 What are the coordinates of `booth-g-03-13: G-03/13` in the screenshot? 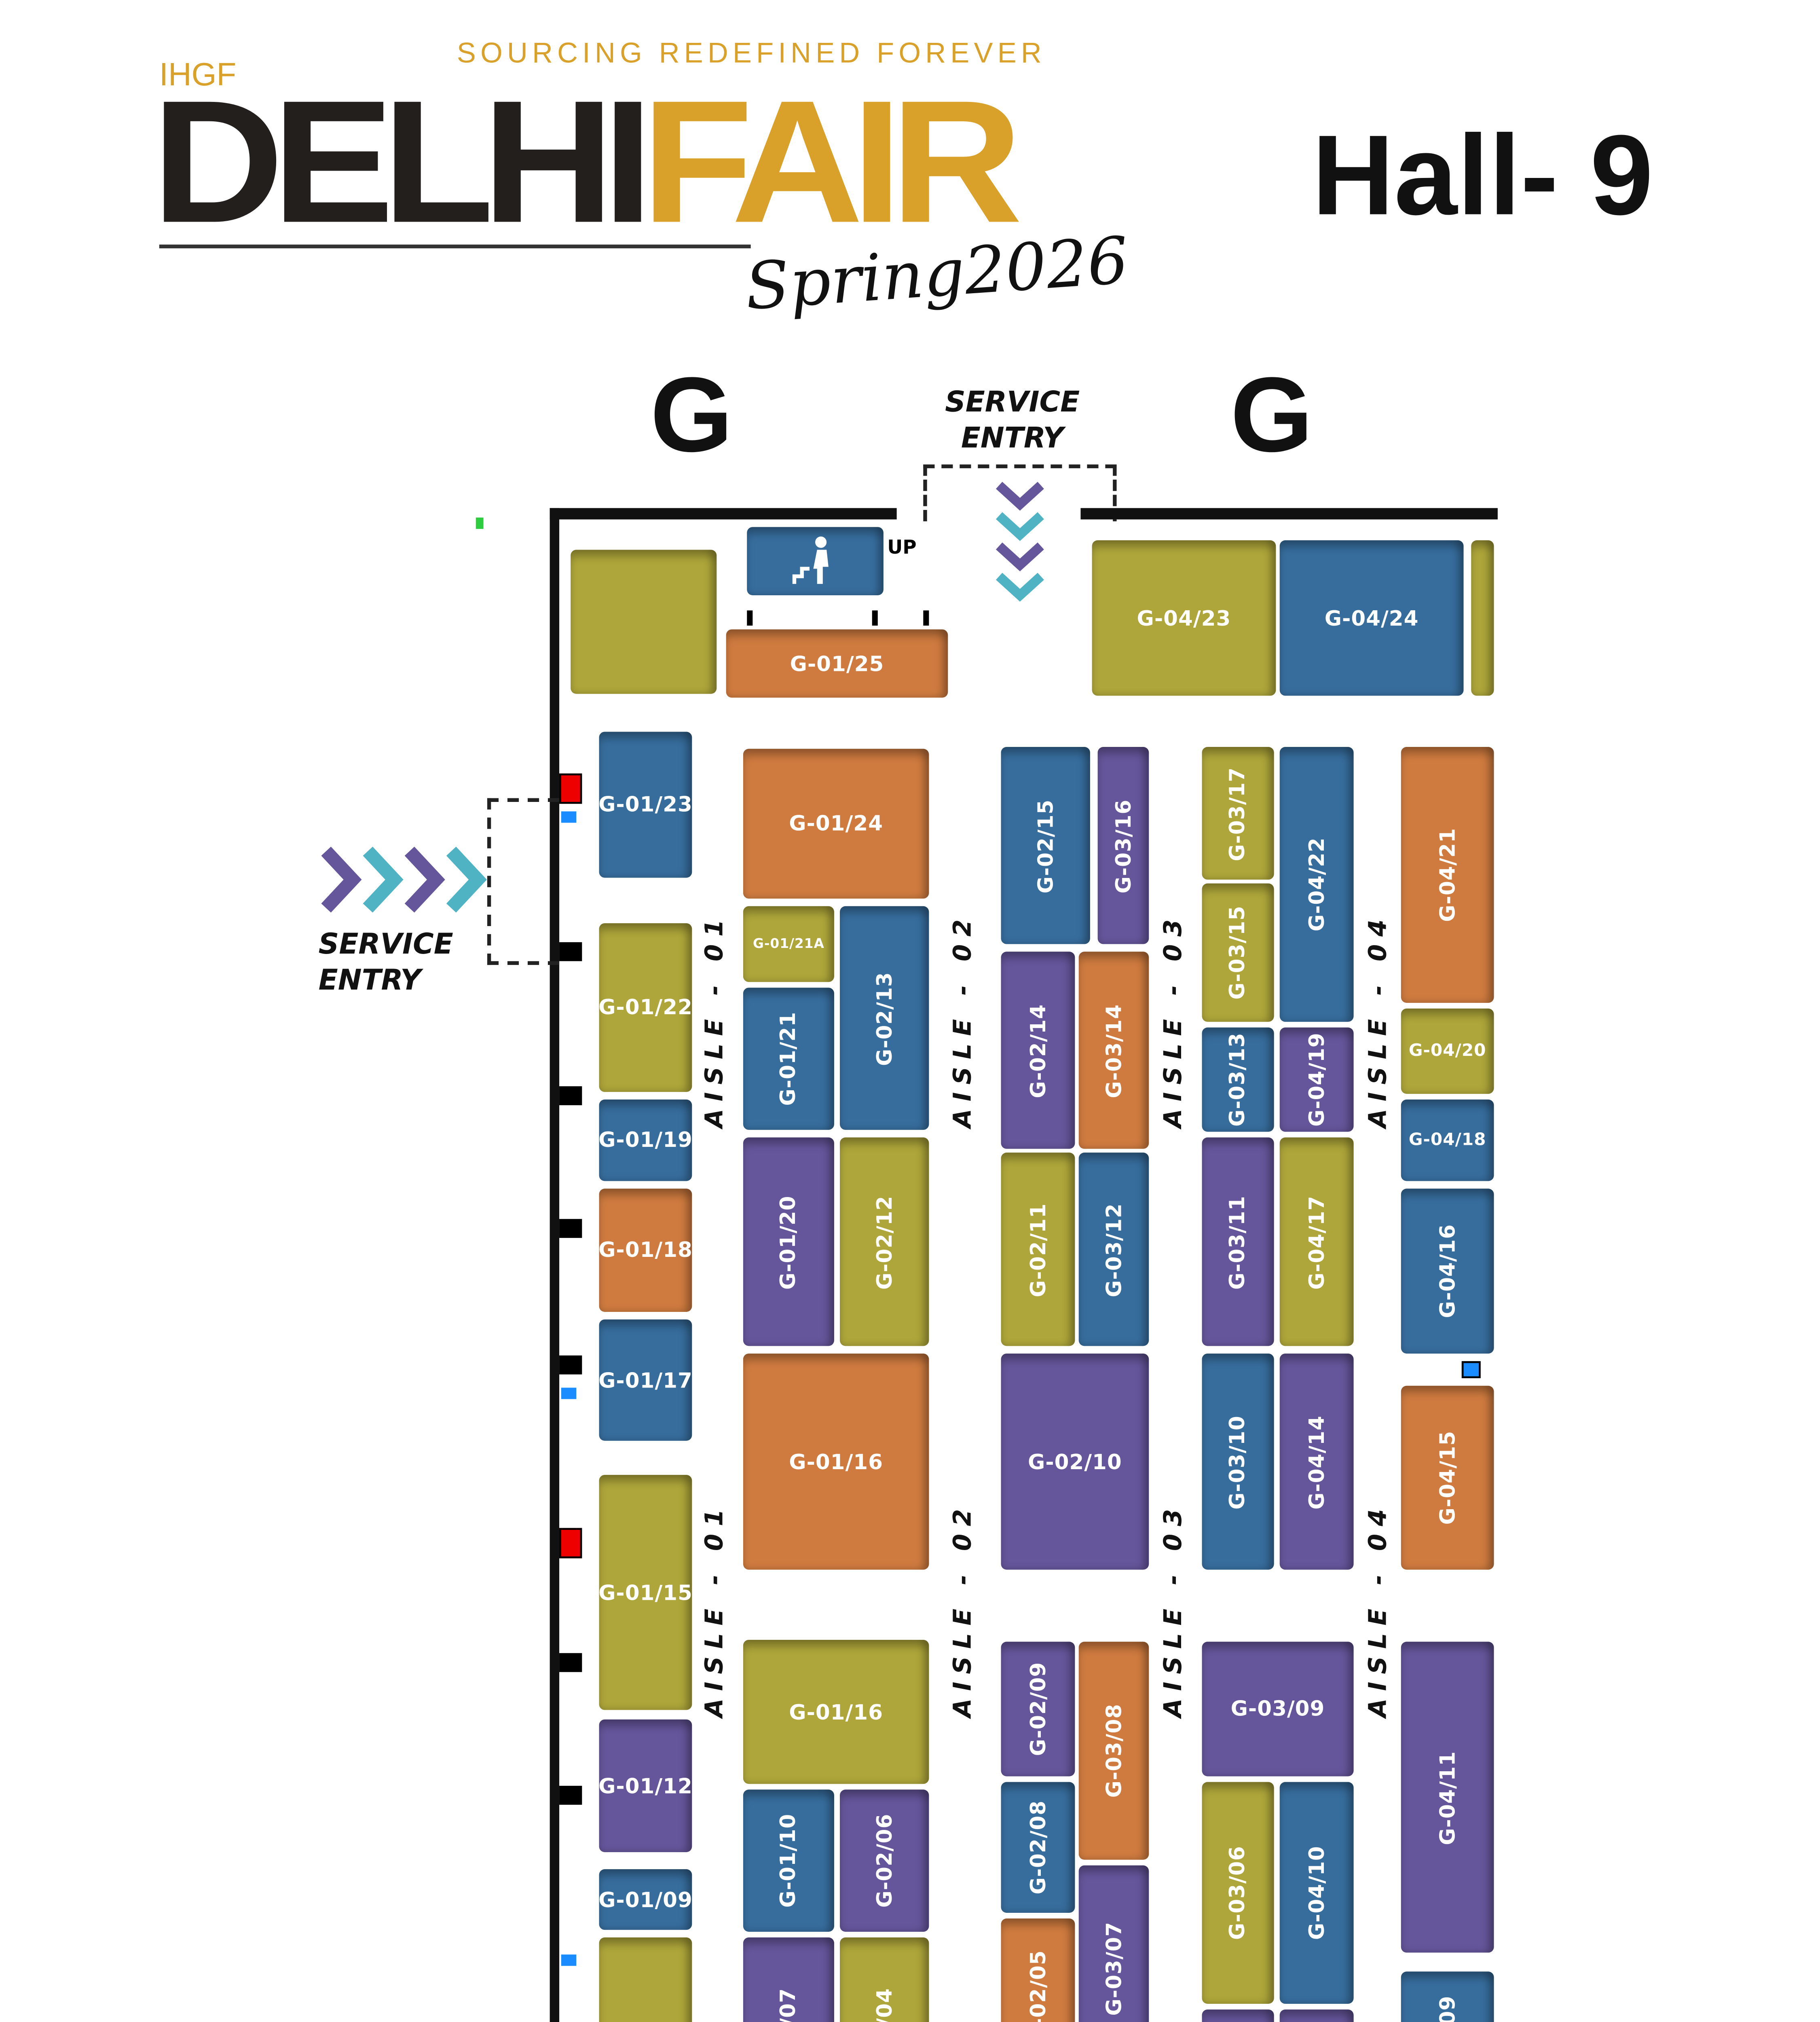 It's located at (1238, 1079).